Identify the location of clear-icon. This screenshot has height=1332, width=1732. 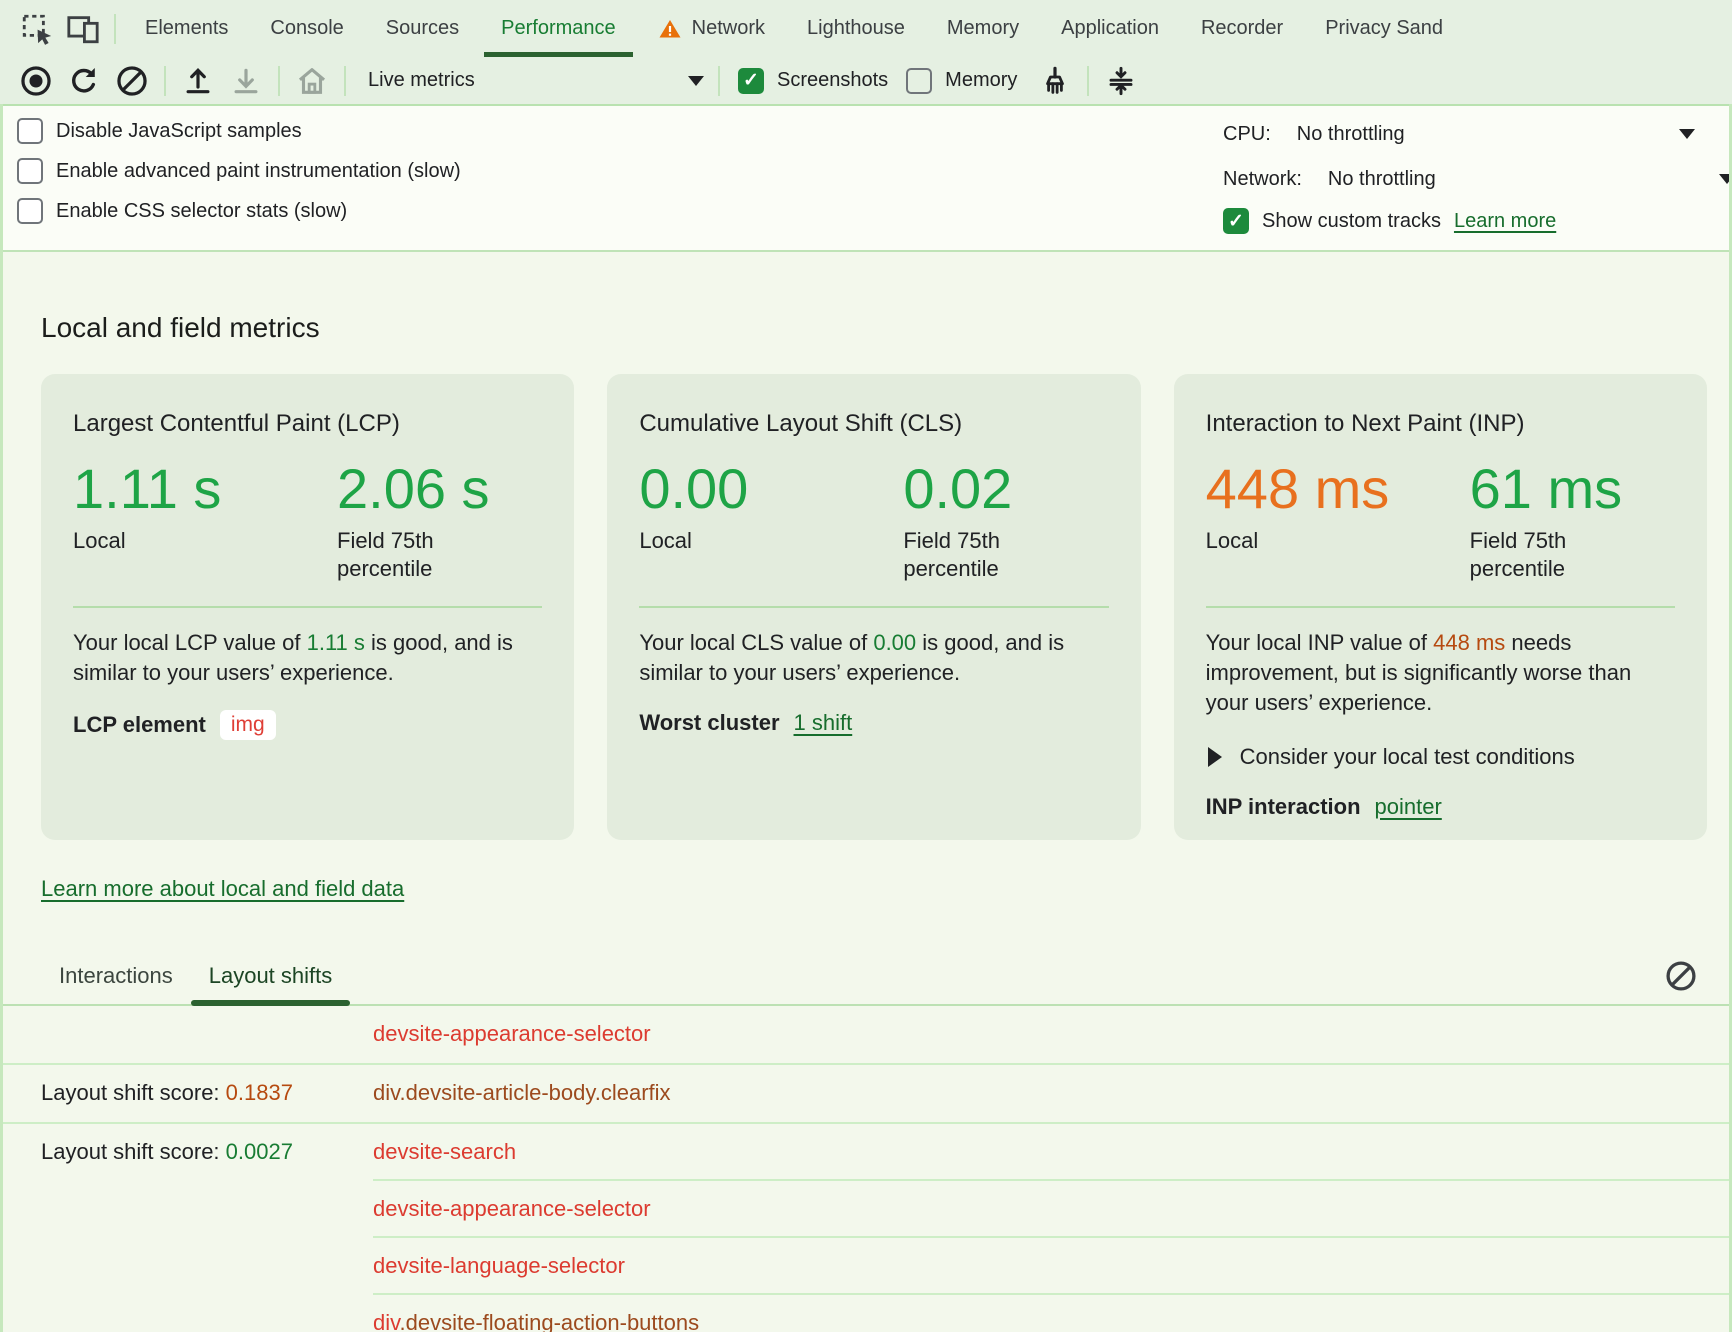
(132, 81).